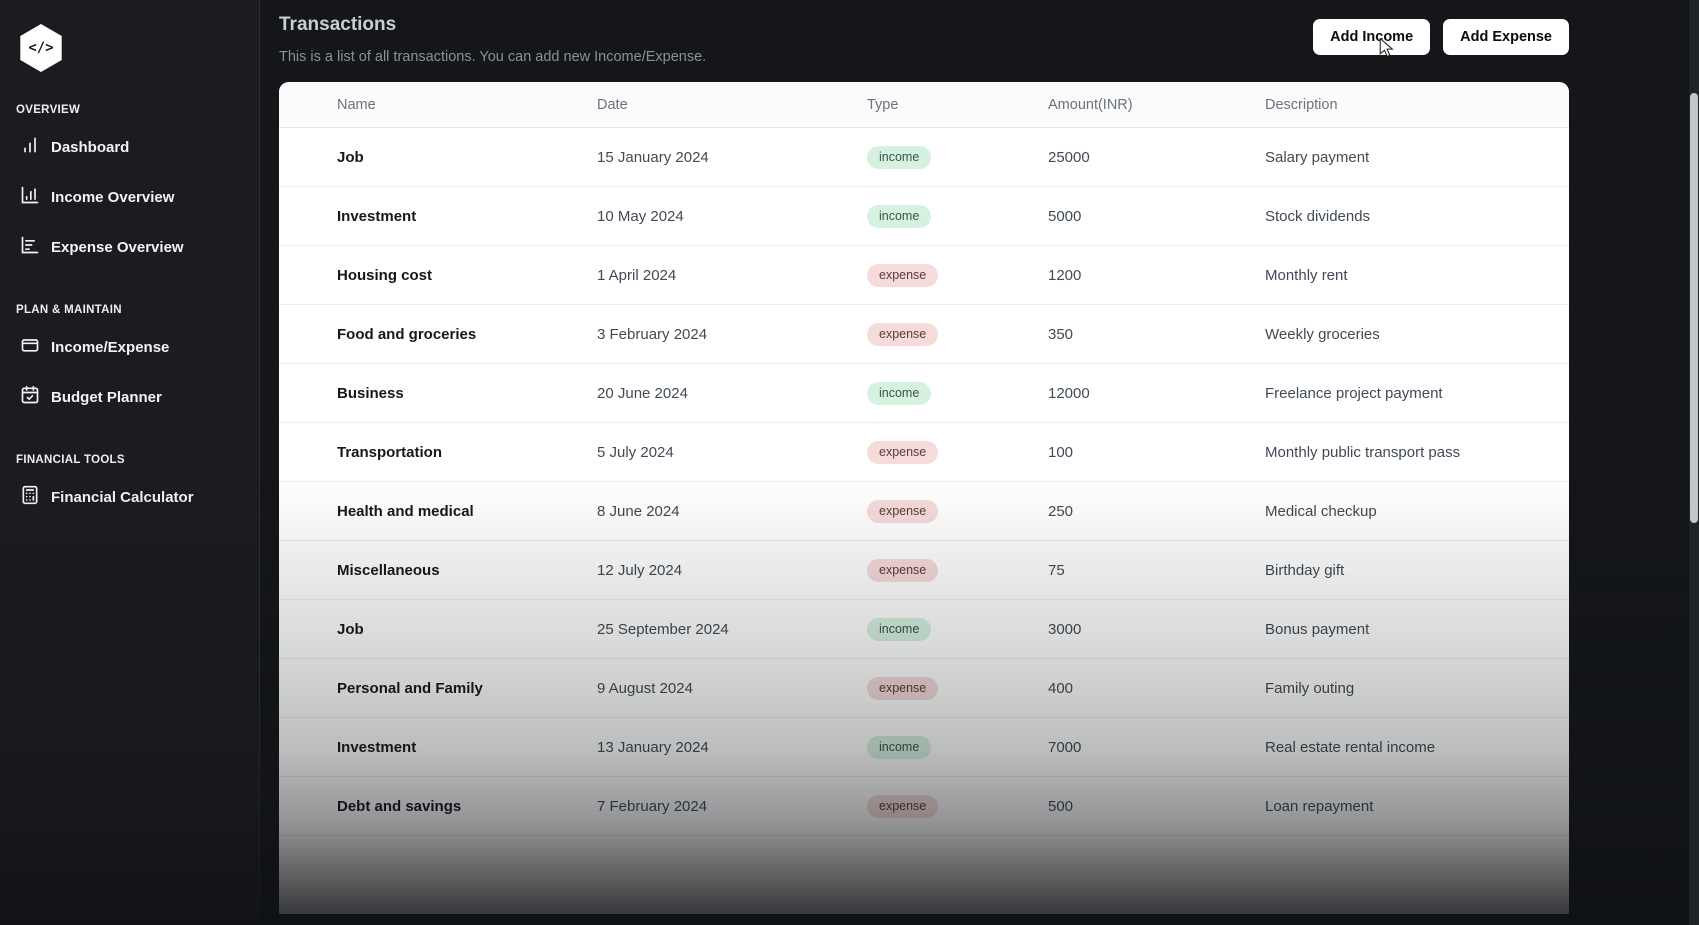 The height and width of the screenshot is (925, 1699). I want to click on sidebar-item-expense-overview: Expense Overview, so click(129, 247).